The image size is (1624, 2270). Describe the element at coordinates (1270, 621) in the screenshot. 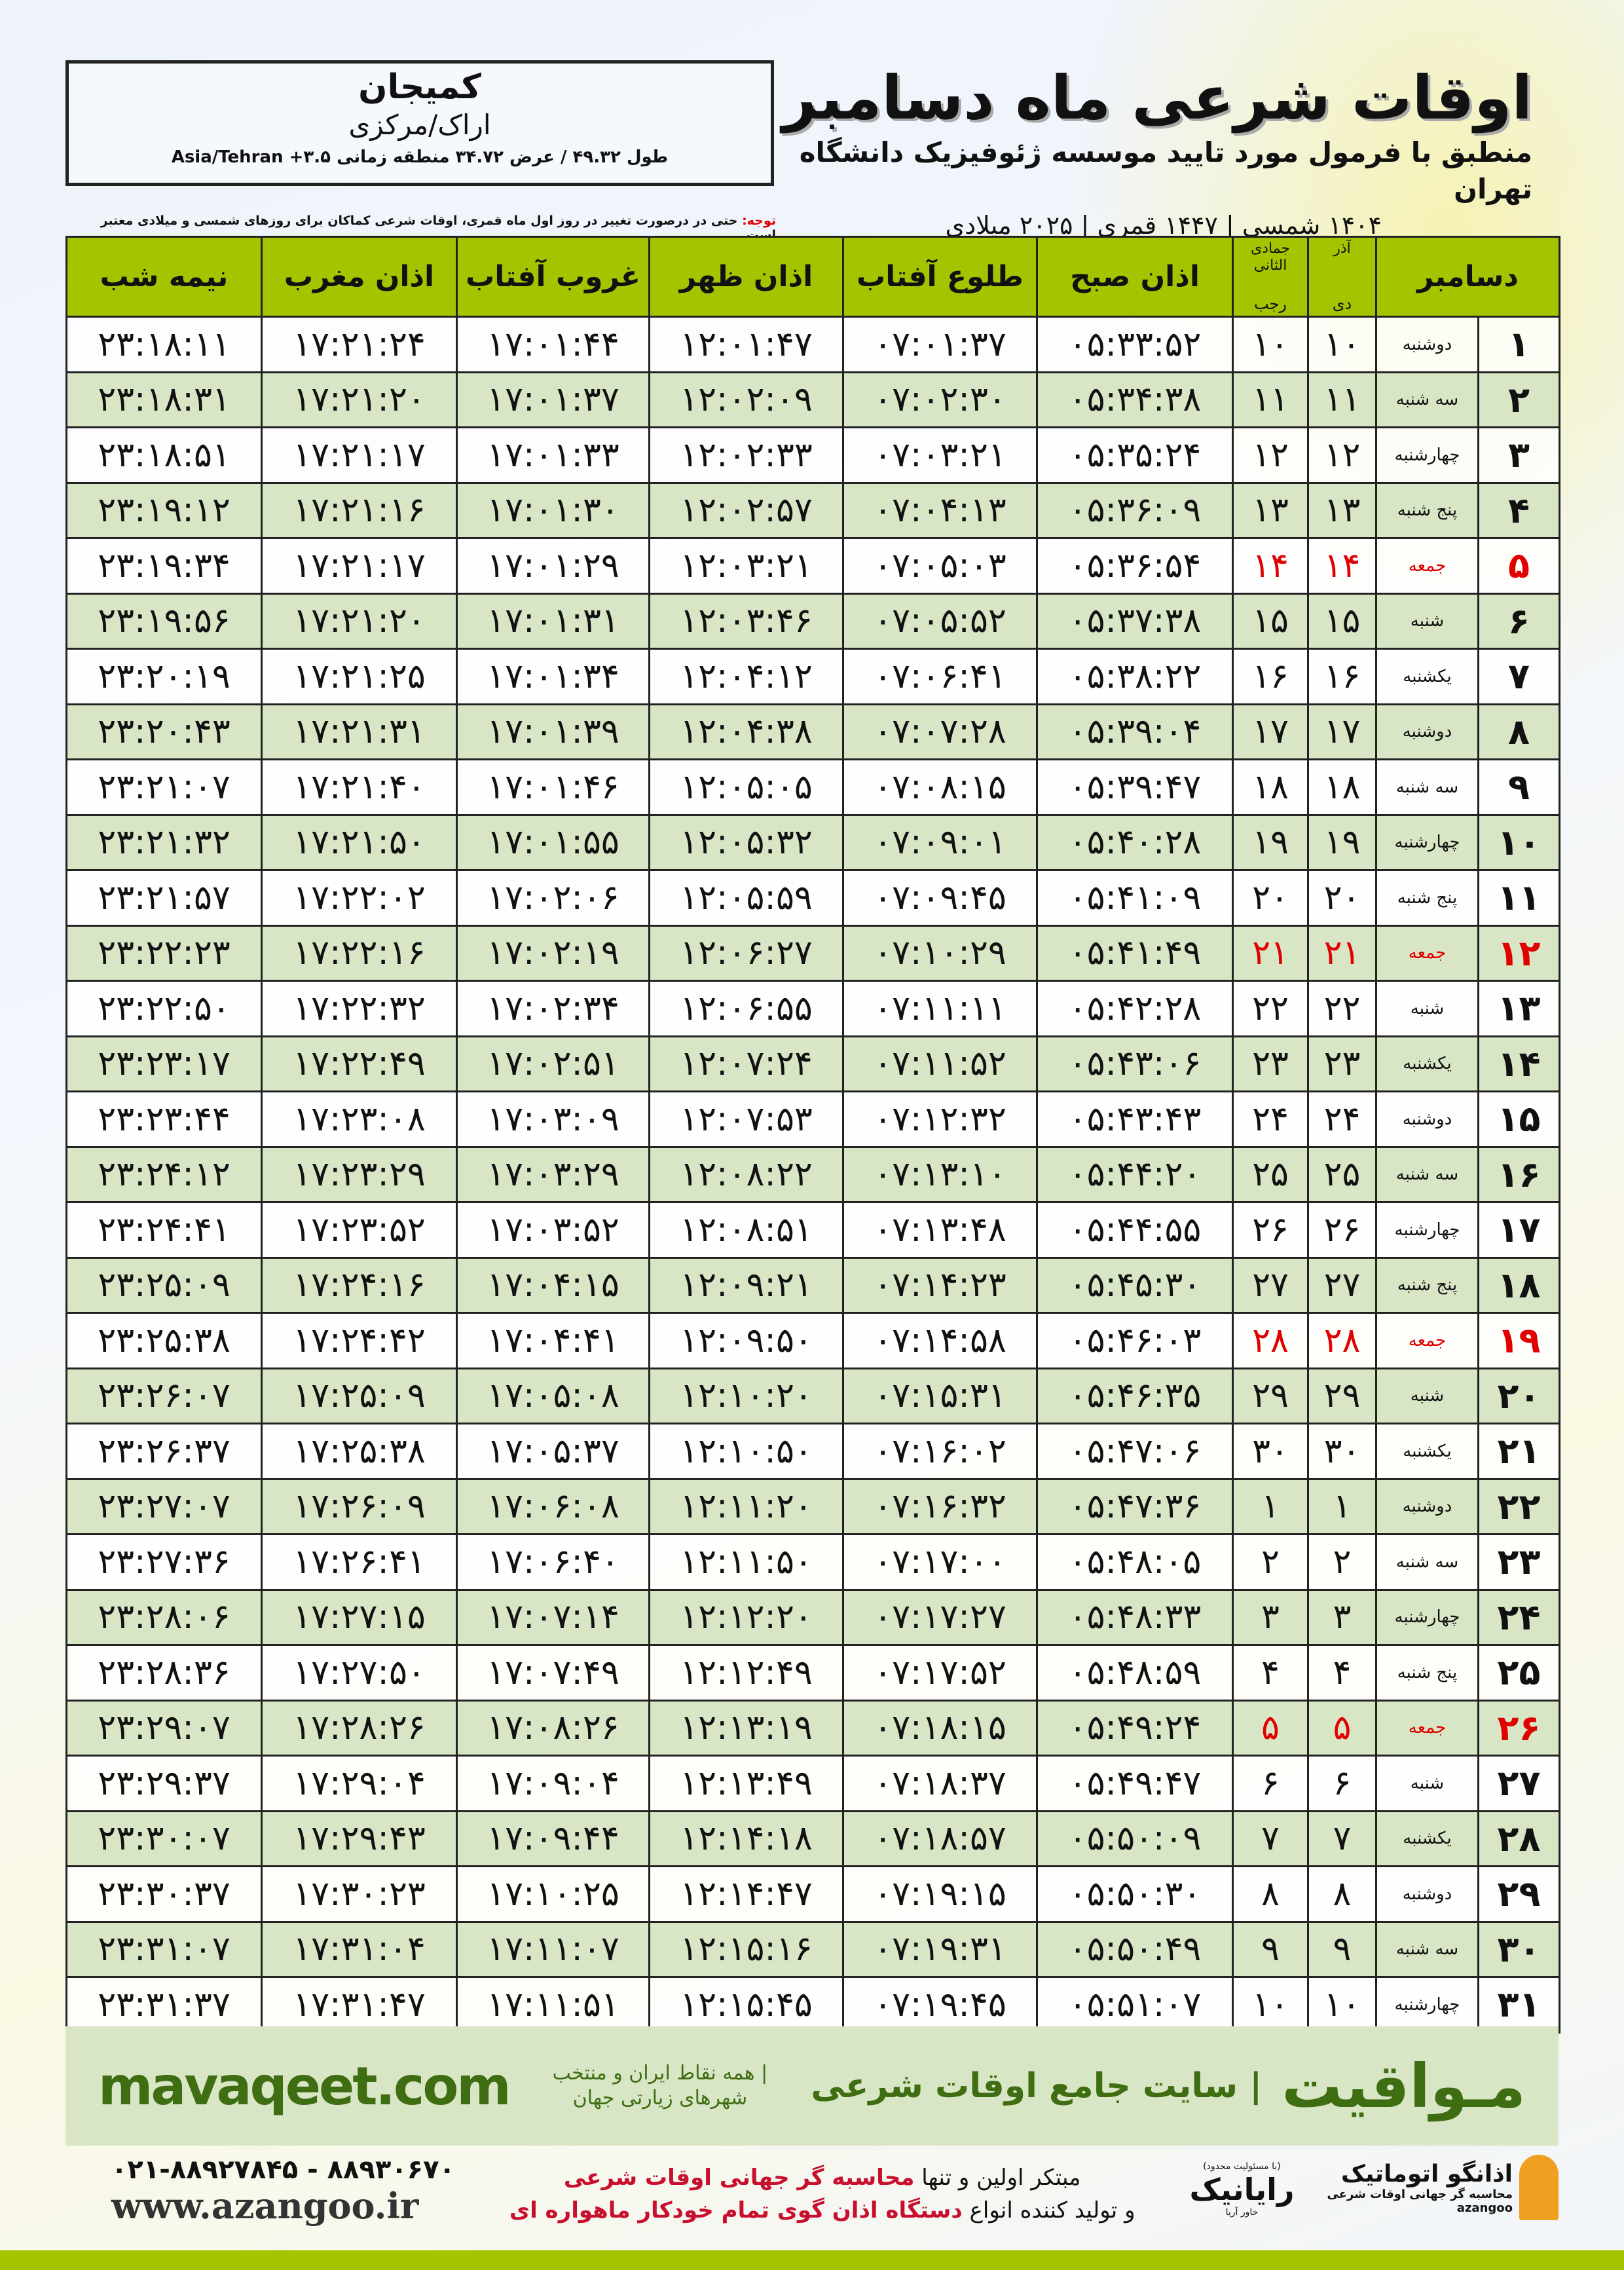

I see `cell-hijri: ۱۵` at that location.